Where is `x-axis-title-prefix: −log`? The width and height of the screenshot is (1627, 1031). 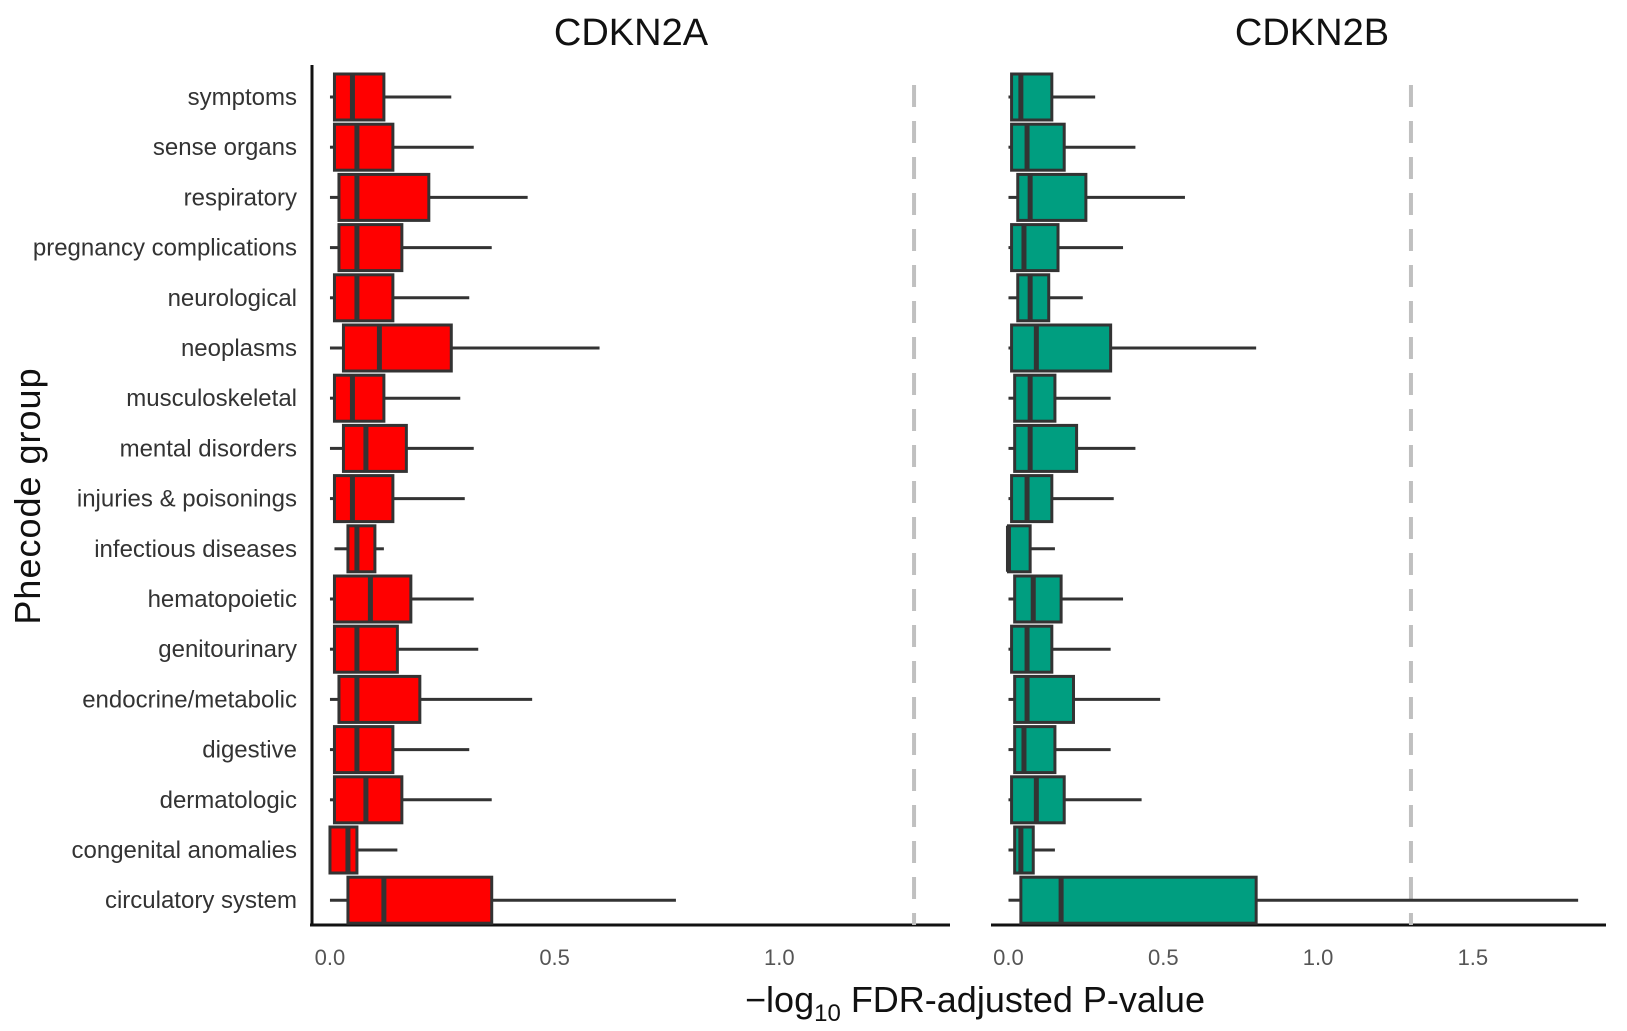
x-axis-title-prefix: −log is located at coordinates (779, 999).